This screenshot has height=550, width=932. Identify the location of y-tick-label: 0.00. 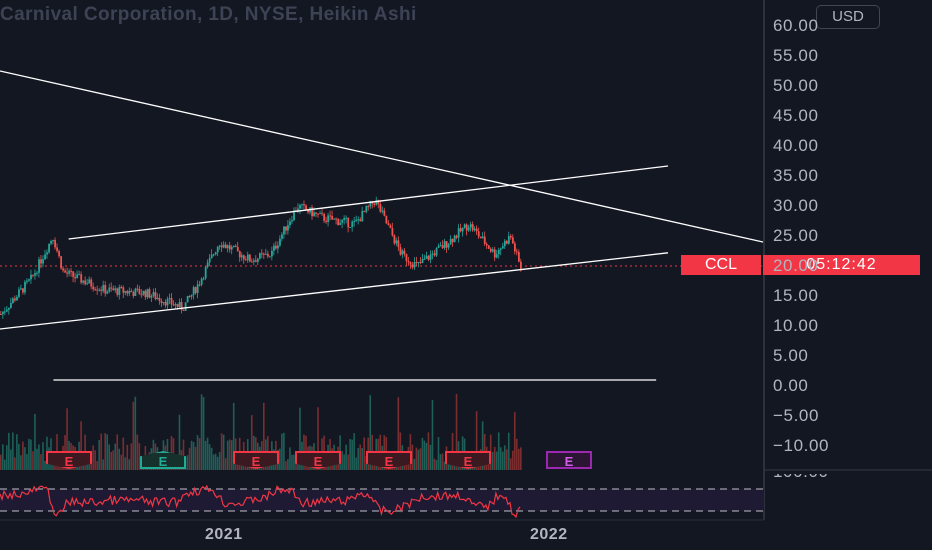
(791, 385).